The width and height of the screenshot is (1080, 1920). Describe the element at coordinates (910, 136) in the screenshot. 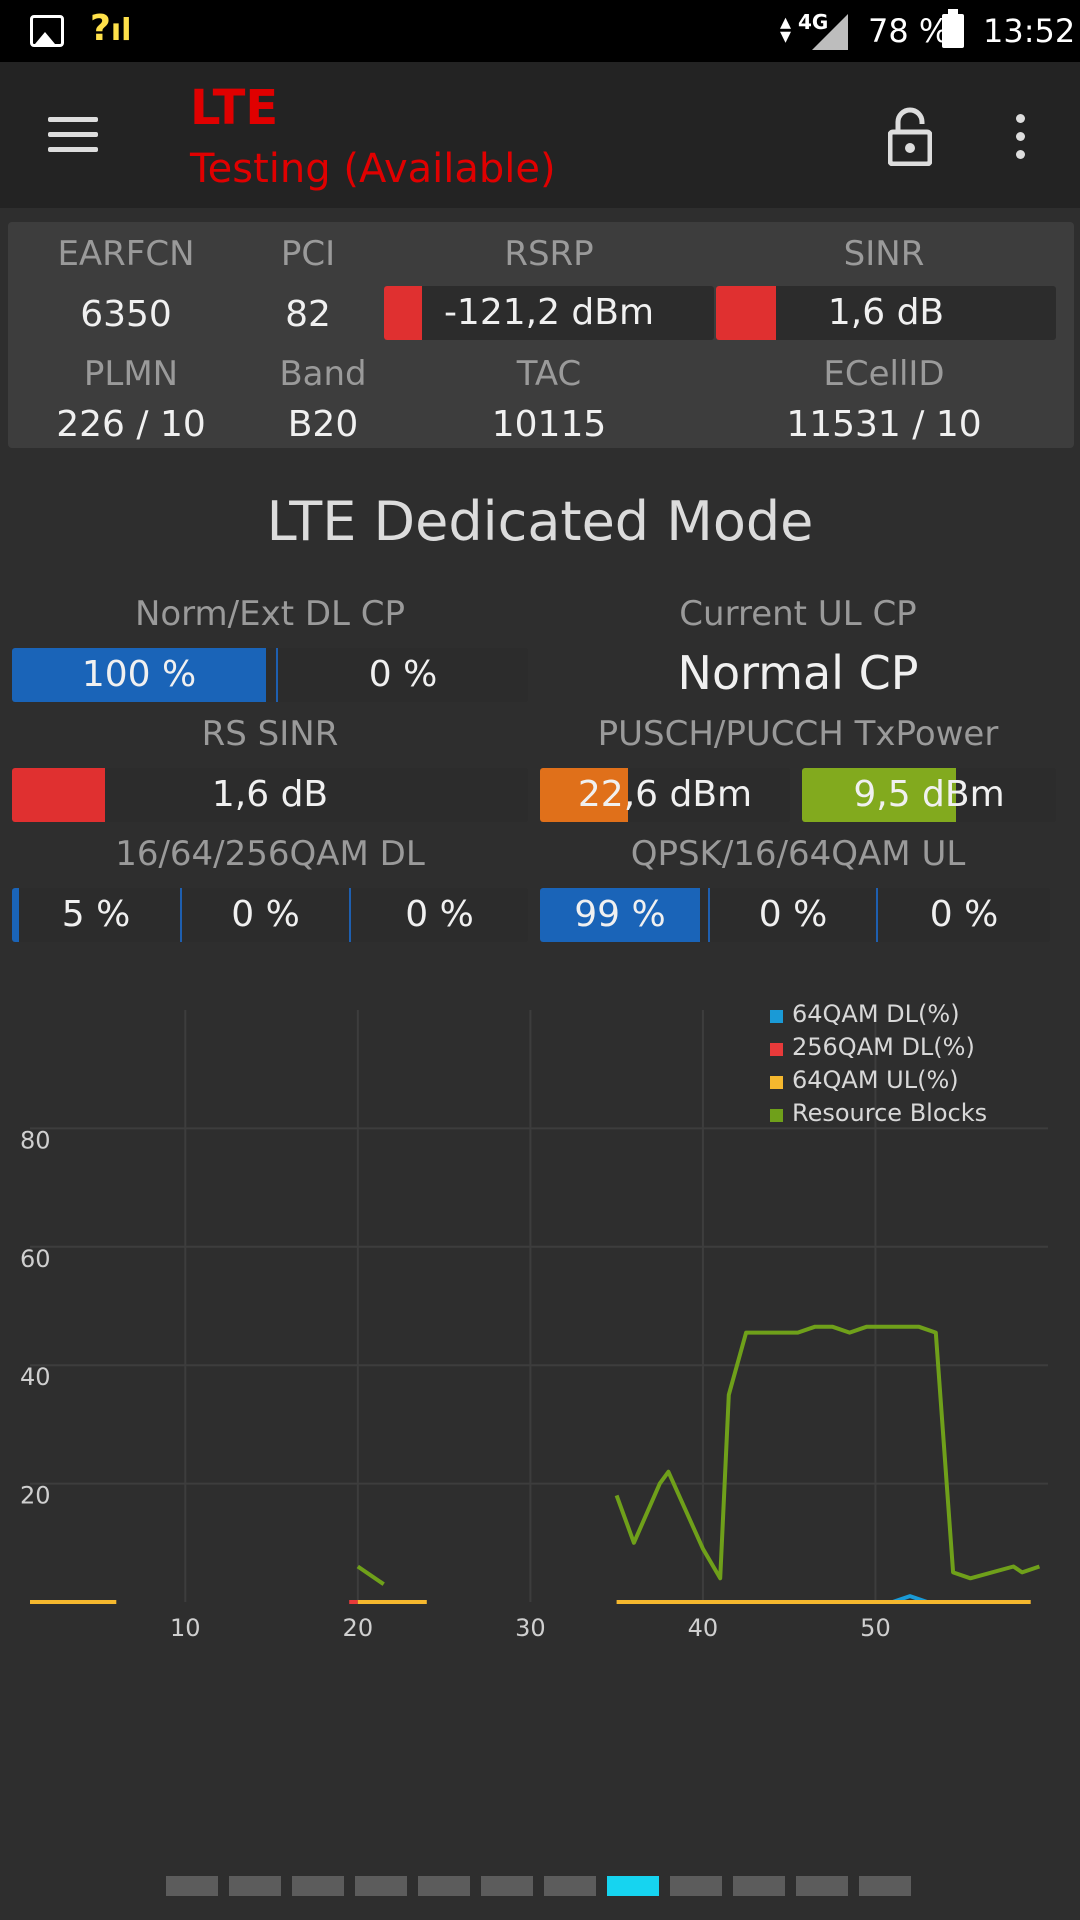

I see `lock-open-icon` at that location.